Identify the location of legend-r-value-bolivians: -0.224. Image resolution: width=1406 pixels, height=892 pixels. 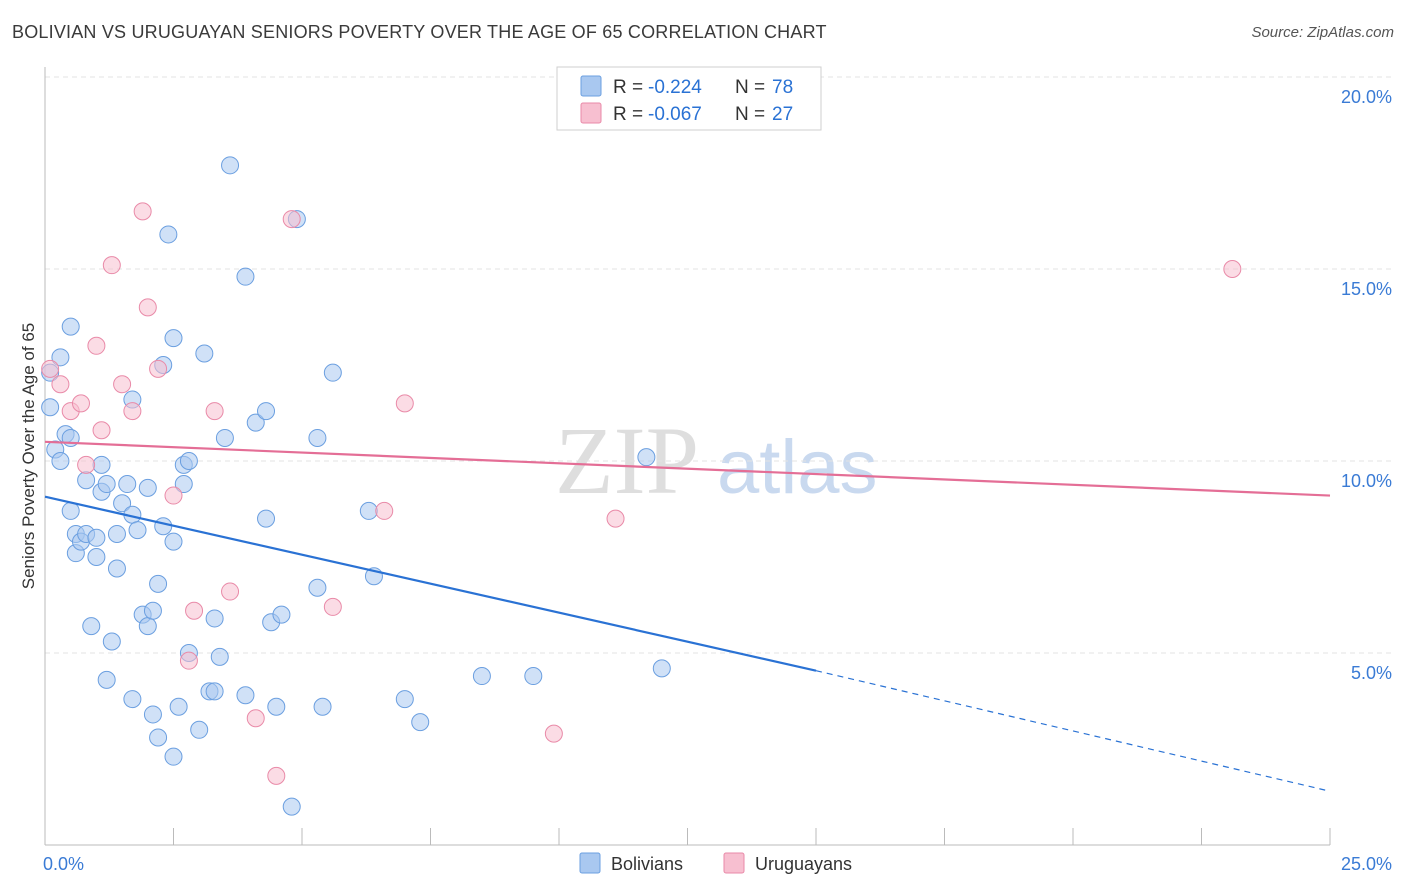
(675, 87).